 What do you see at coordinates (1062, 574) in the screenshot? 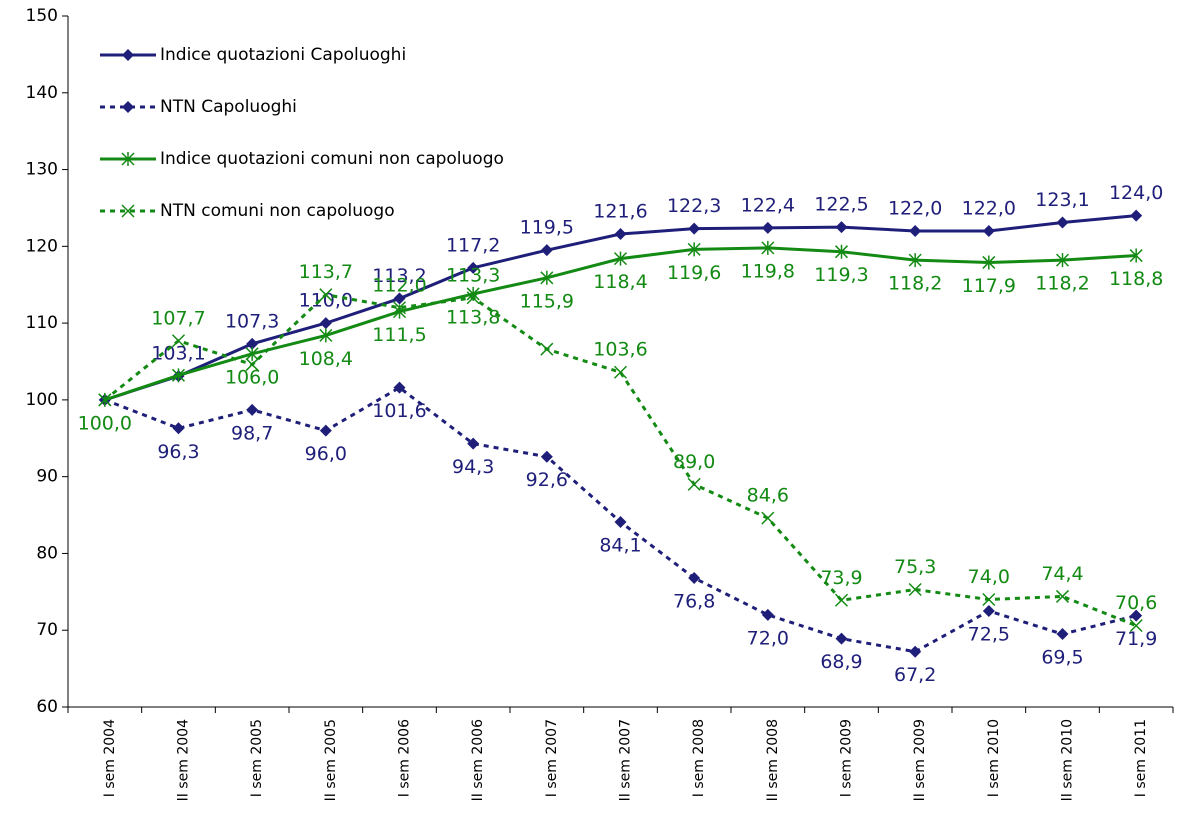
I see `data-label: 74,4` at bounding box center [1062, 574].